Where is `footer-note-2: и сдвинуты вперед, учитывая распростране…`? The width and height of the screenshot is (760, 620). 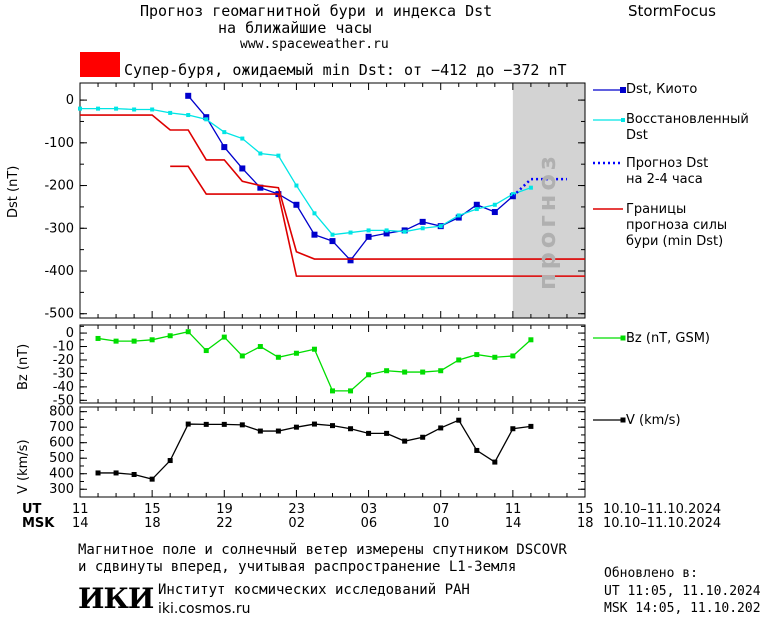 footer-note-2: и сдвинуты вперед, учитывая распростране… is located at coordinates (297, 567).